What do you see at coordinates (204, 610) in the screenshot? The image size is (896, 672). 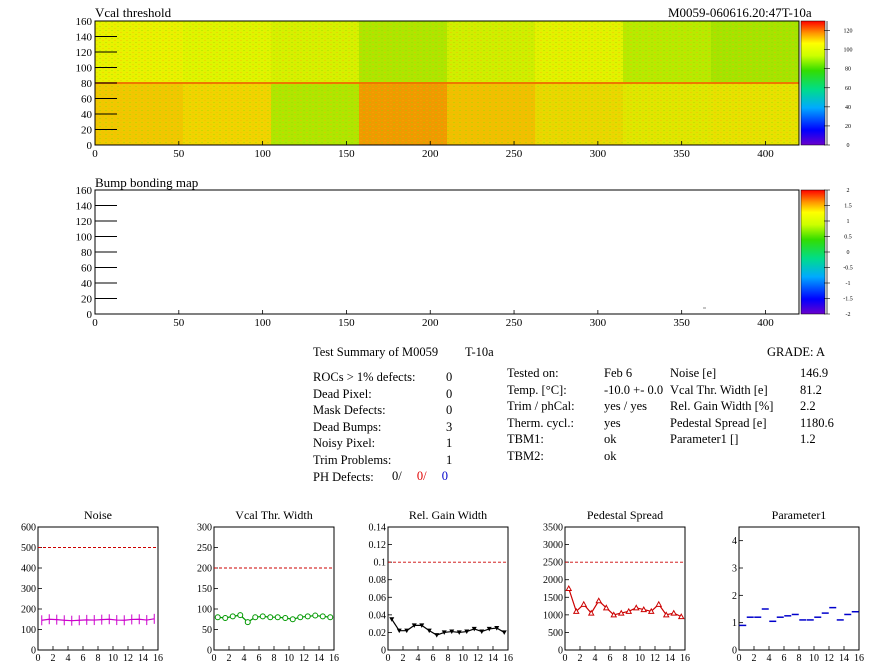 I see `y-tick-label: 100` at bounding box center [204, 610].